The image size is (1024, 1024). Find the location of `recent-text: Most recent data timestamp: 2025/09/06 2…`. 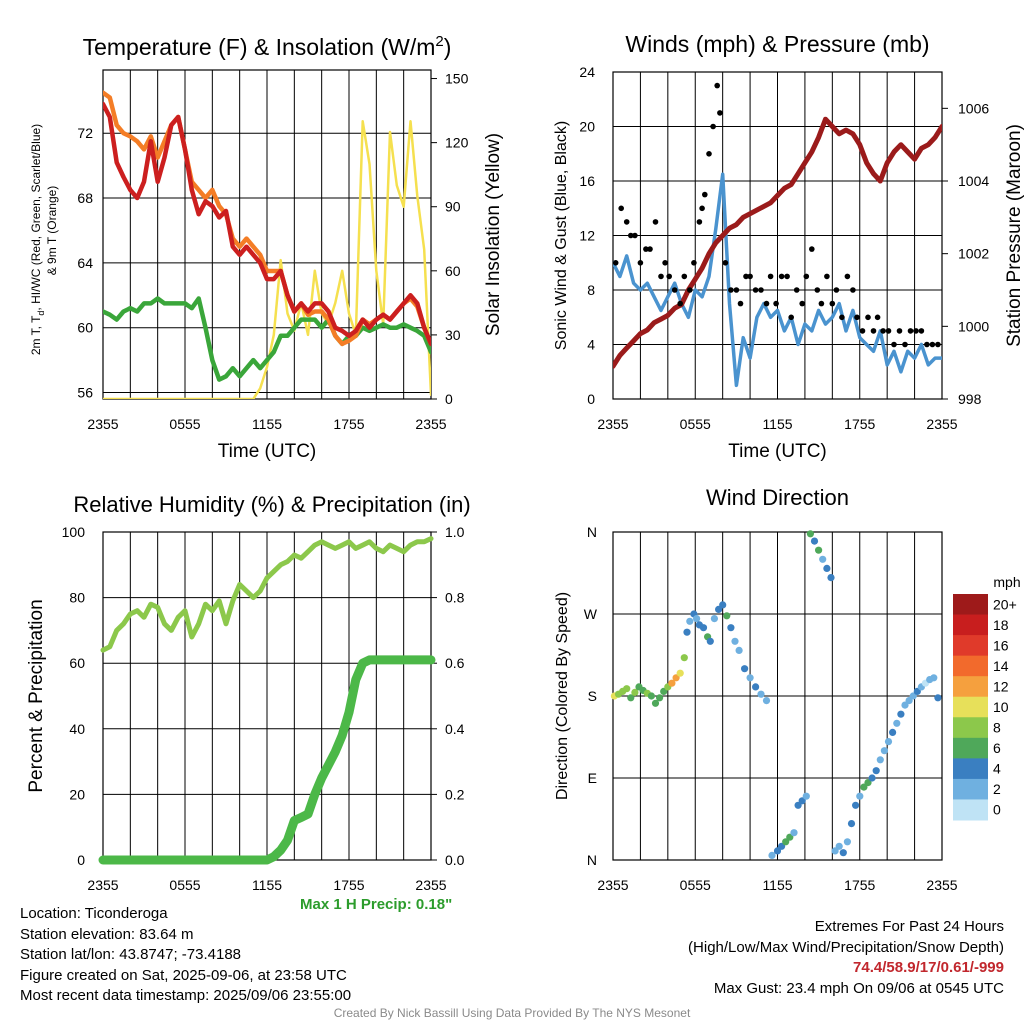

recent-text: Most recent data timestamp: 2025/09/06 2… is located at coordinates (186, 995).